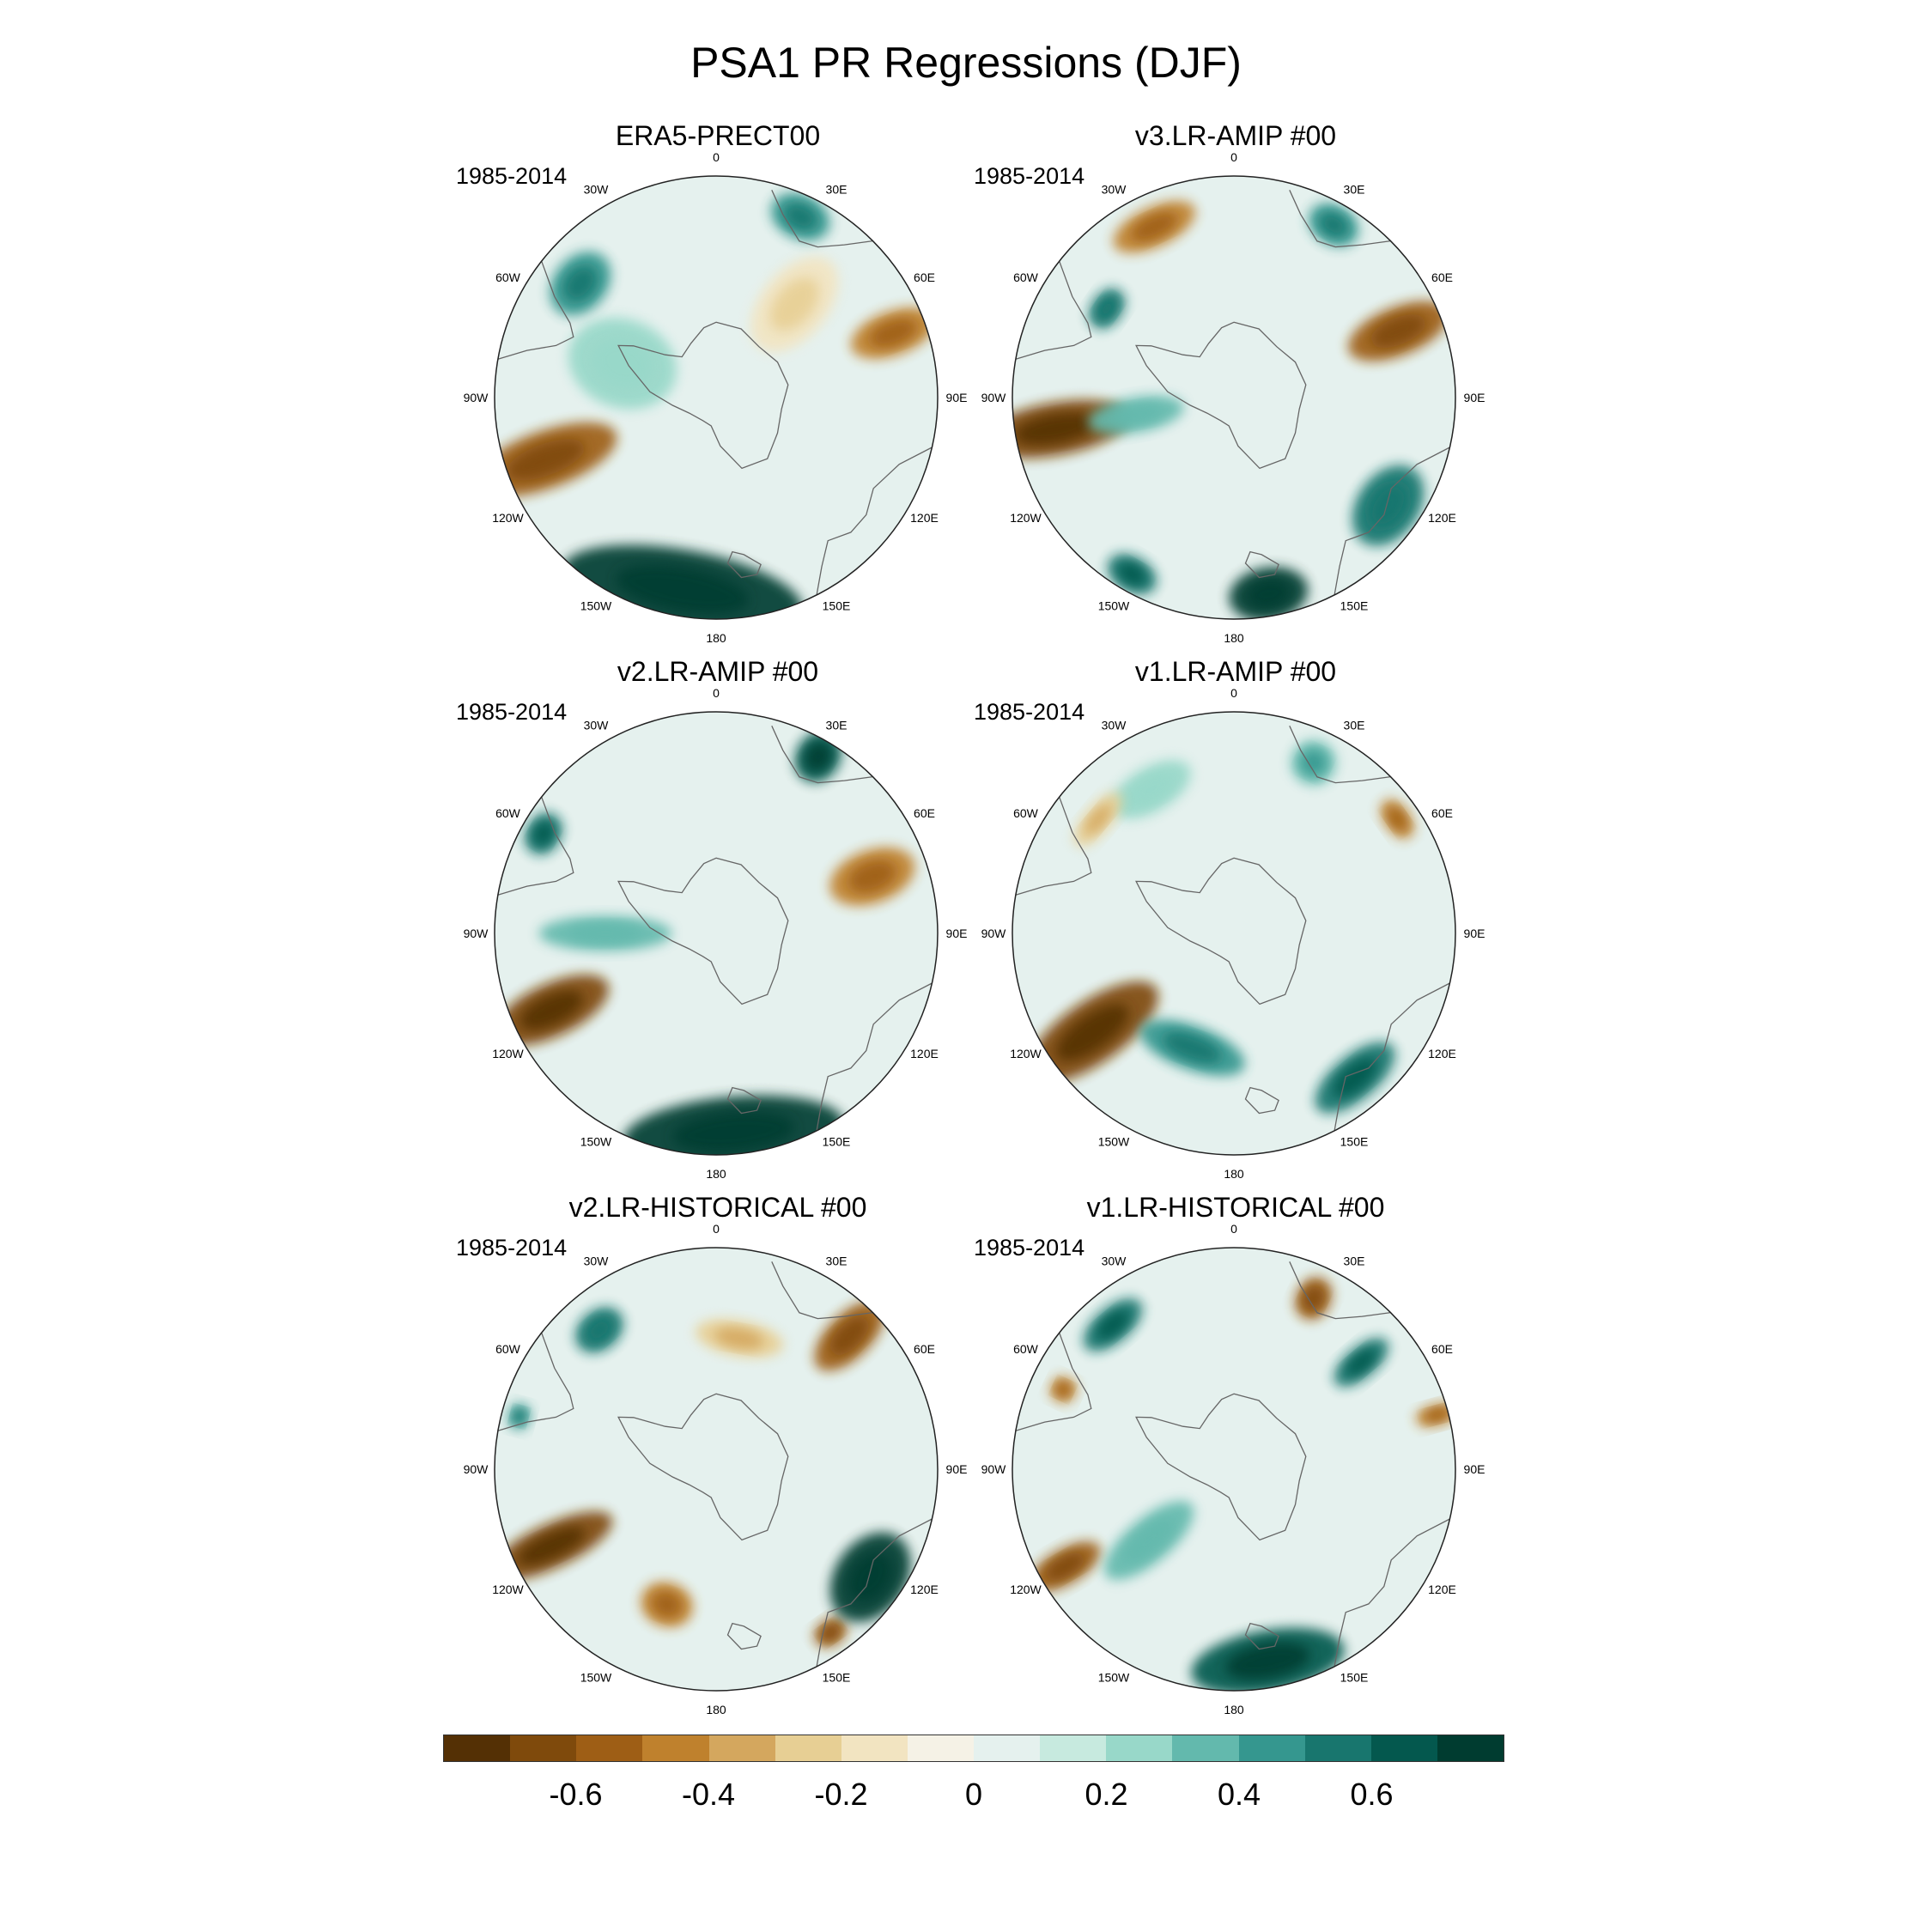 The width and height of the screenshot is (1932, 1932). What do you see at coordinates (994, 1469) in the screenshot?
I see `longitude-label: 90W` at bounding box center [994, 1469].